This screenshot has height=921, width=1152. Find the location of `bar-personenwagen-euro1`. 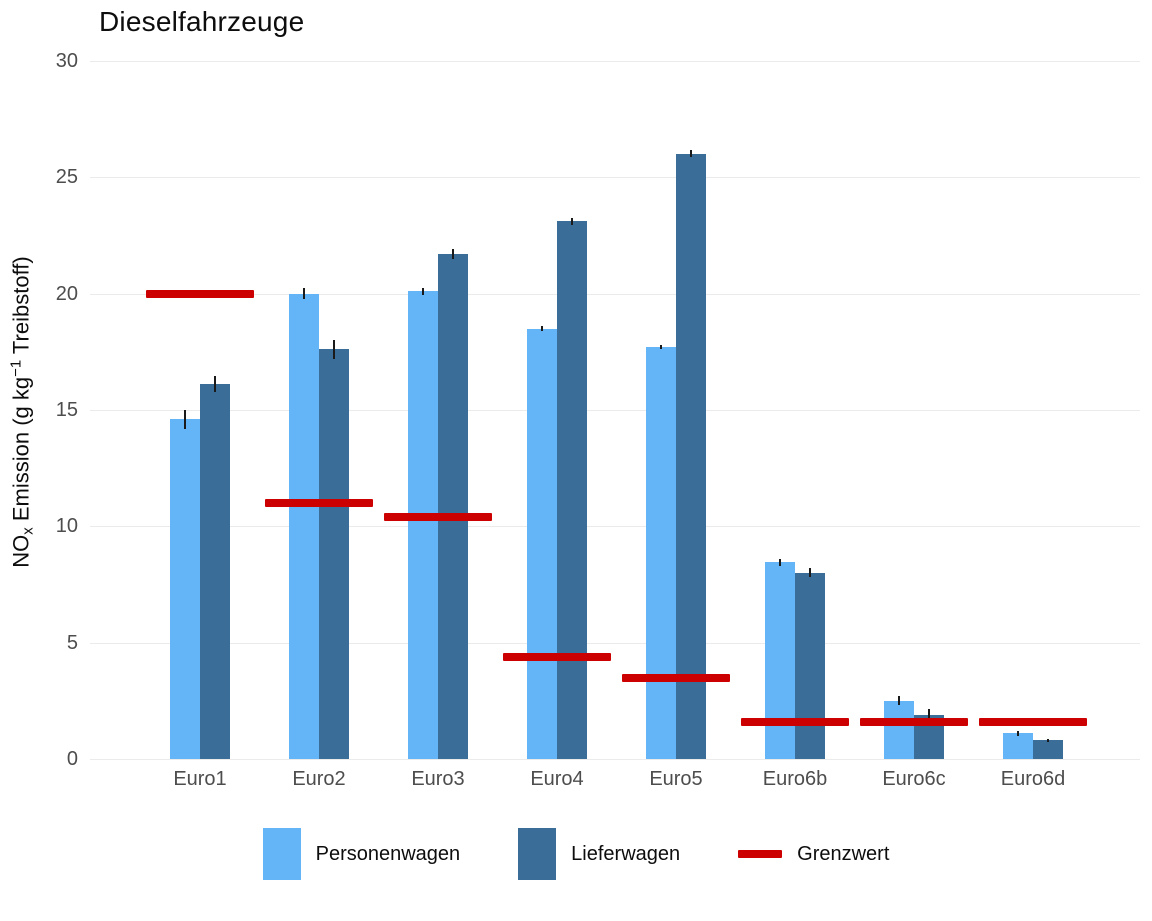

bar-personenwagen-euro1 is located at coordinates (185, 589).